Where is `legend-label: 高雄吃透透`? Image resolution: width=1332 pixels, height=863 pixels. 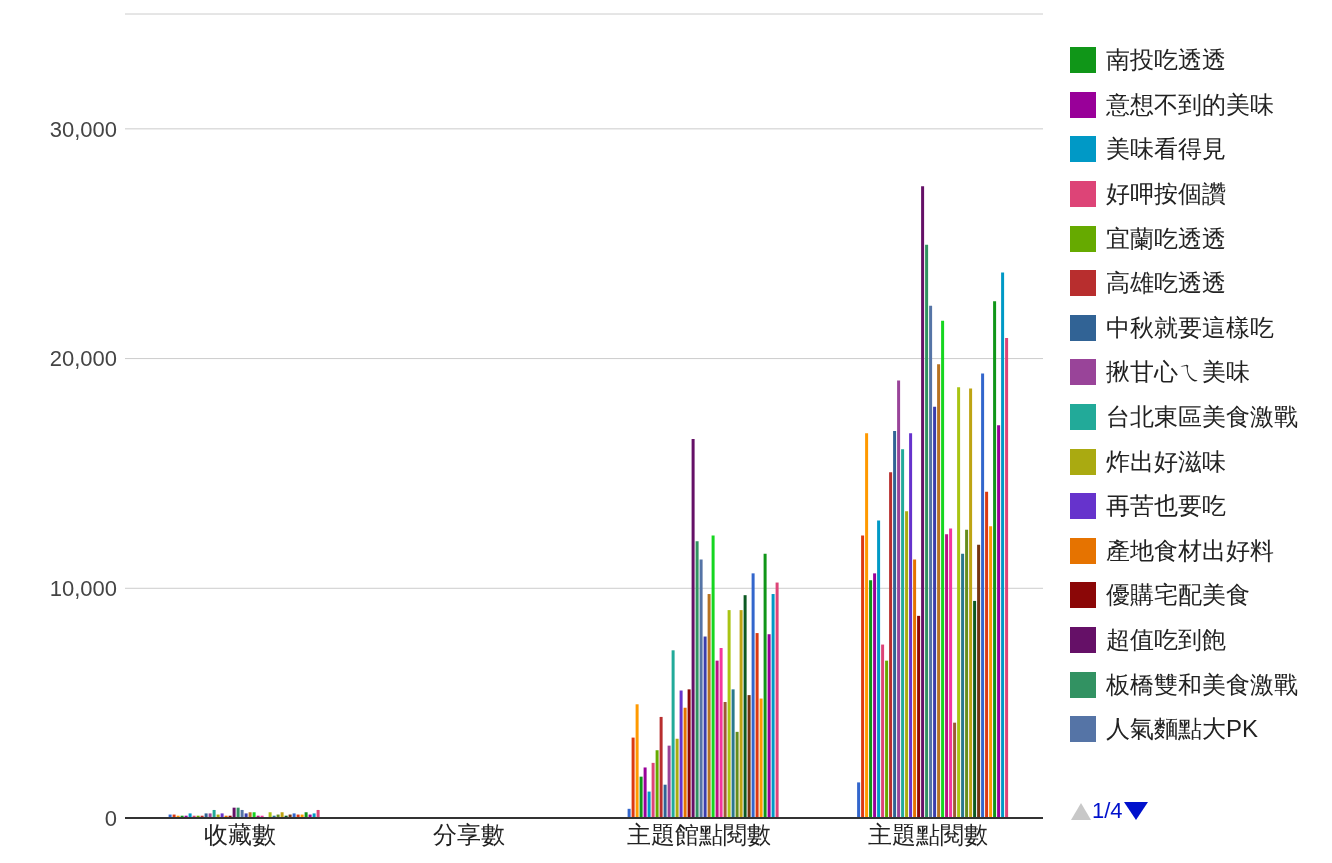
legend-label: 高雄吃透透 is located at coordinates (1166, 283).